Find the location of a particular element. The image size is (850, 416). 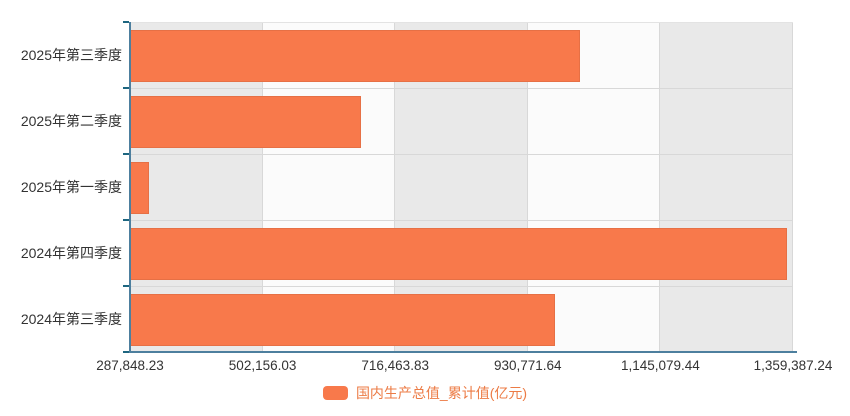

x-axis-tick-label: 716,463.83 is located at coordinates (395, 365).